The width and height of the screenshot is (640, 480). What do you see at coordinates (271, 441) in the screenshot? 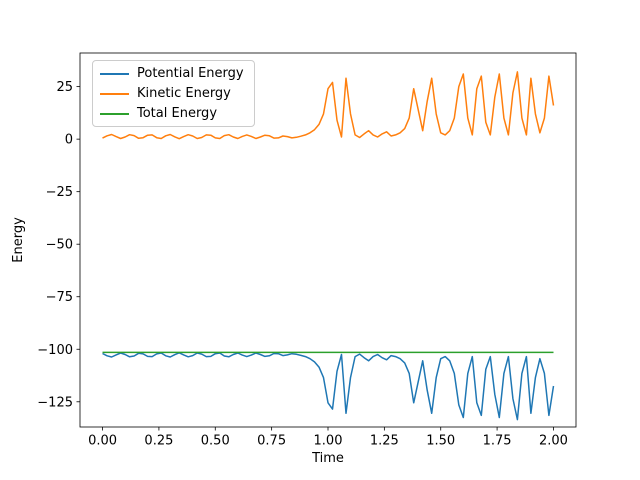
I see `x-tick-label: 0.75` at bounding box center [271, 441].